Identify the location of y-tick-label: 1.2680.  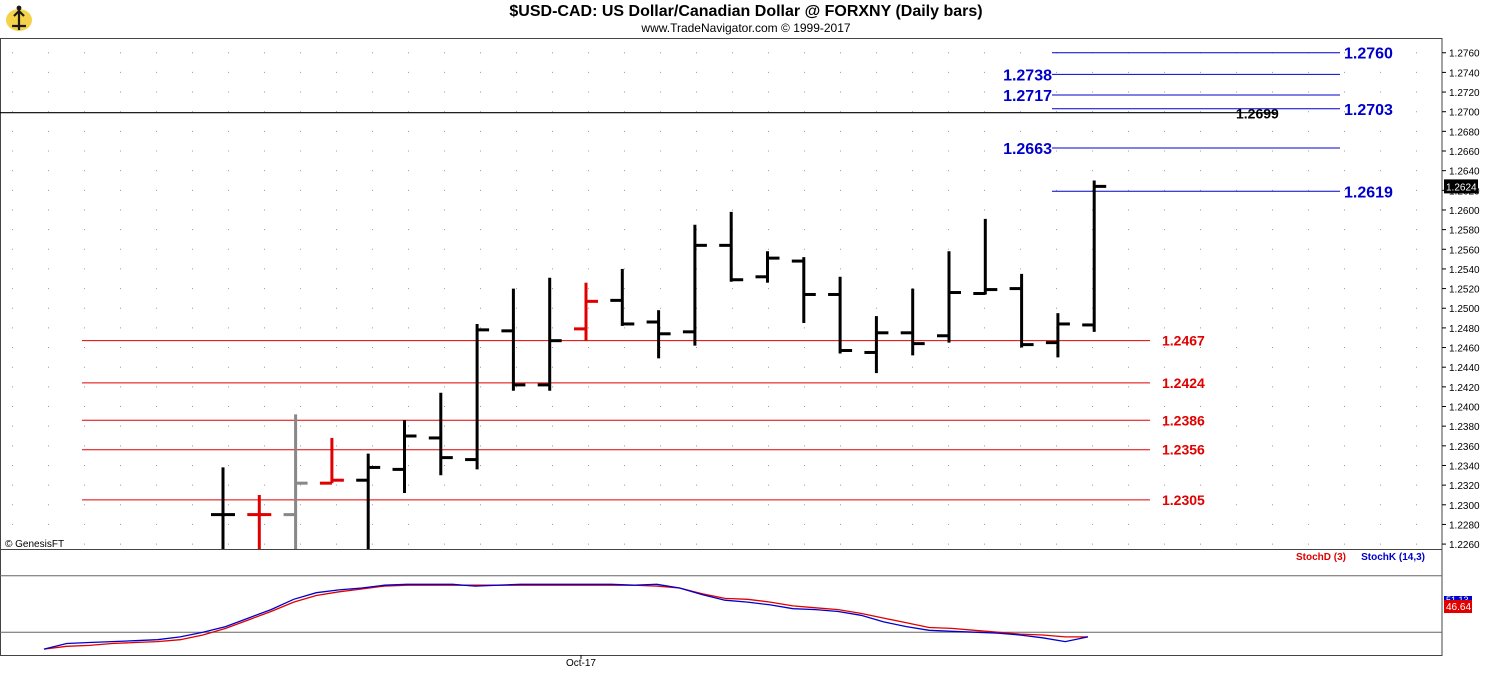
(1464, 132).